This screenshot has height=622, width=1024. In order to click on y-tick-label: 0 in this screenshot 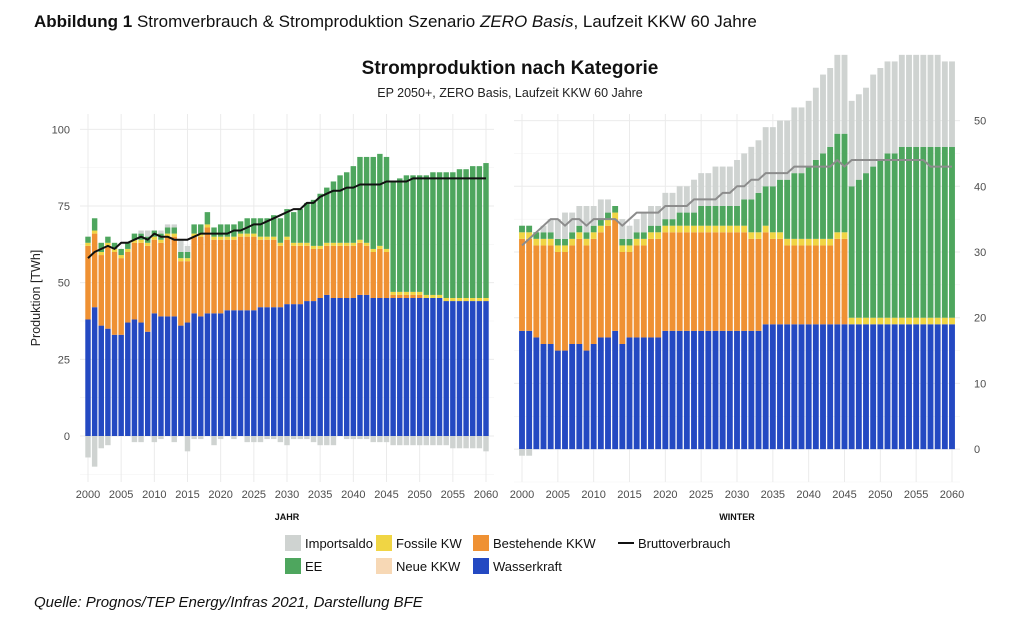, I will do `click(67, 437)`.